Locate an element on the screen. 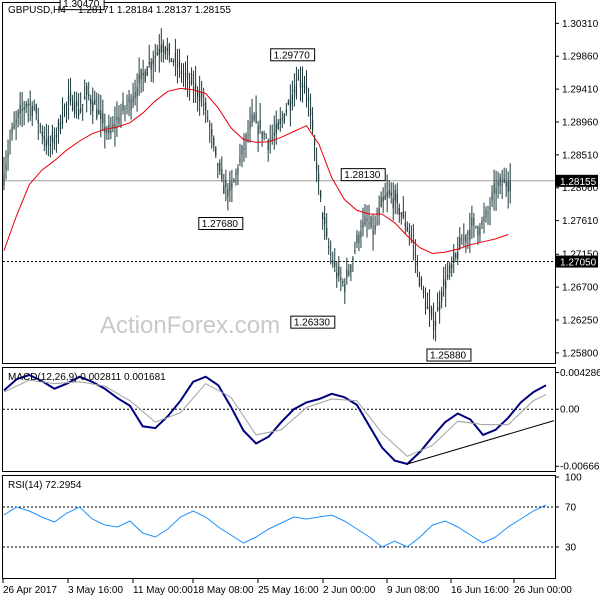  chart-header-symbol: GBPUSD,H4 is located at coordinates (37, 10).